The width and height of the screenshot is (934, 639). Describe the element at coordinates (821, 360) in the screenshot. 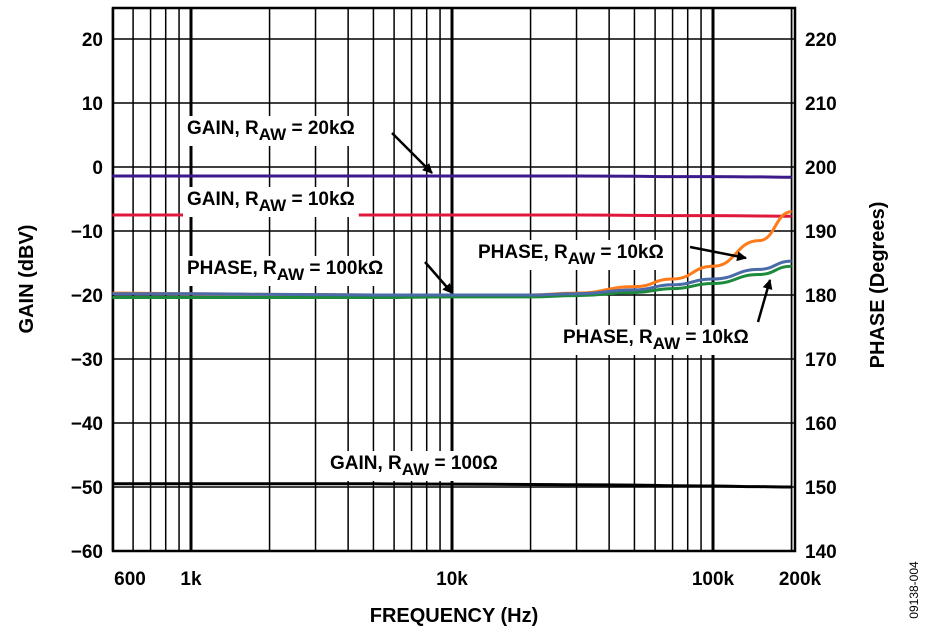

I see `y2-tick-label: 170` at that location.